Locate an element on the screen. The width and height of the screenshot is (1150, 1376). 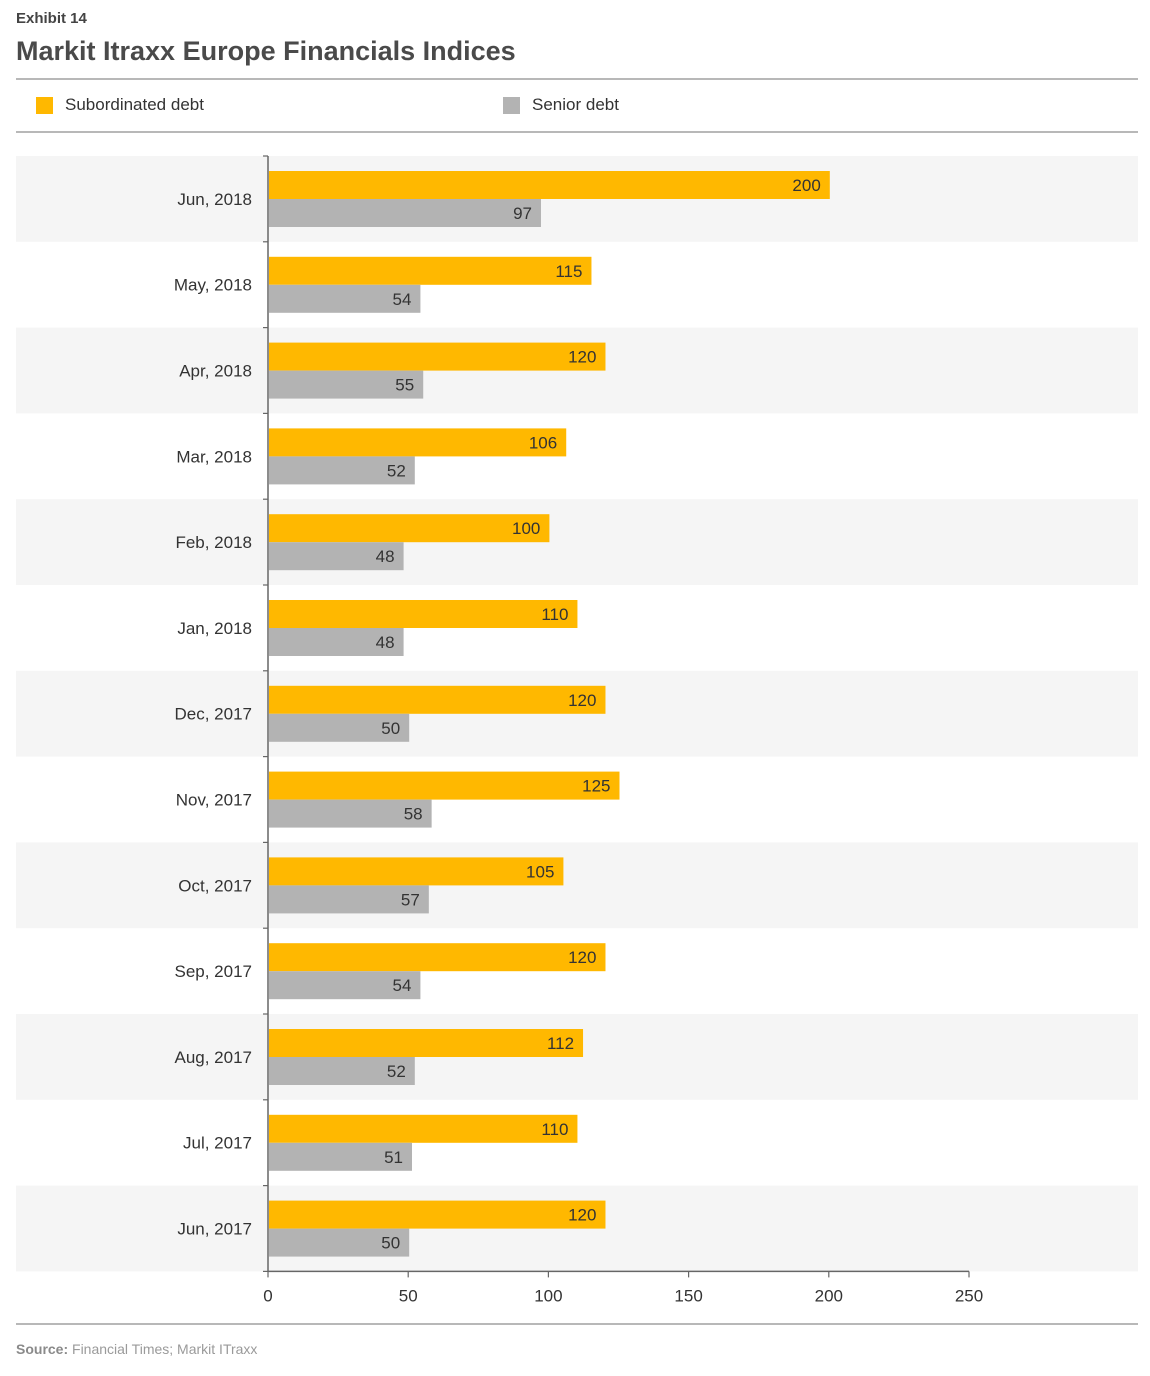
y-category-label: Oct, 2017 is located at coordinates (215, 885).